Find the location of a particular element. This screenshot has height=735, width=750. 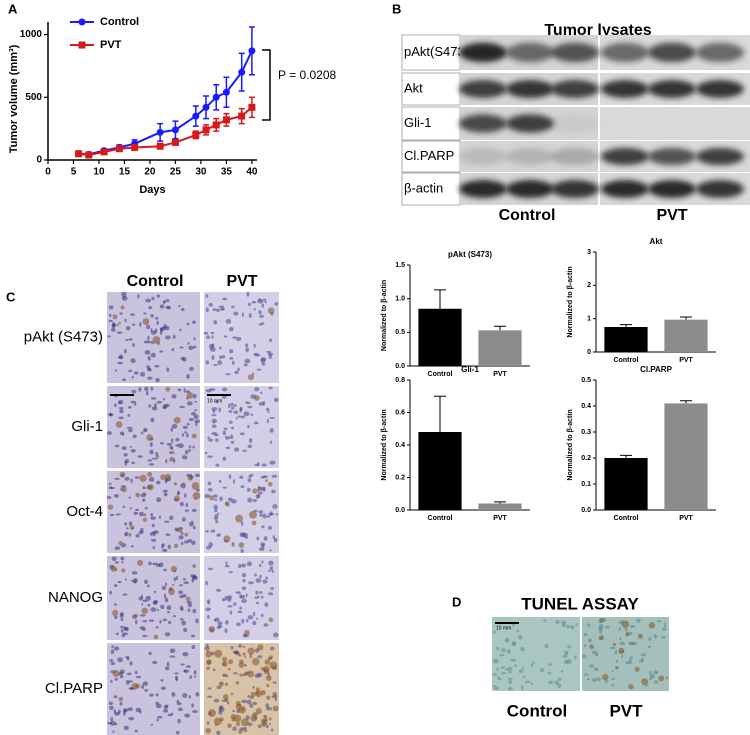

x-tick-label: 35 is located at coordinates (227, 172).